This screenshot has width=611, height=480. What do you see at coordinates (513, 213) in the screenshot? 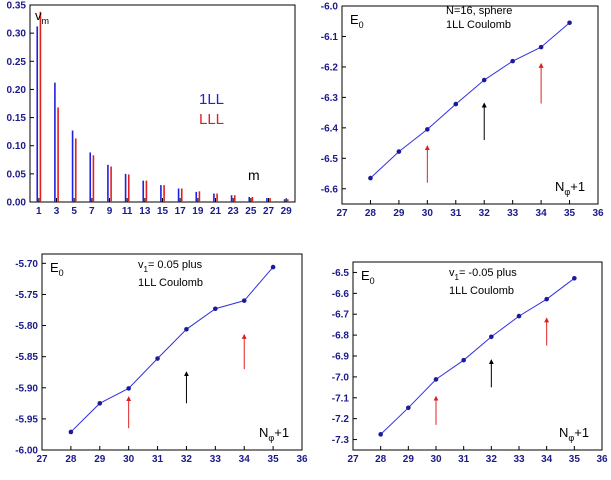
I see `x-tick-label: 33` at bounding box center [513, 213].